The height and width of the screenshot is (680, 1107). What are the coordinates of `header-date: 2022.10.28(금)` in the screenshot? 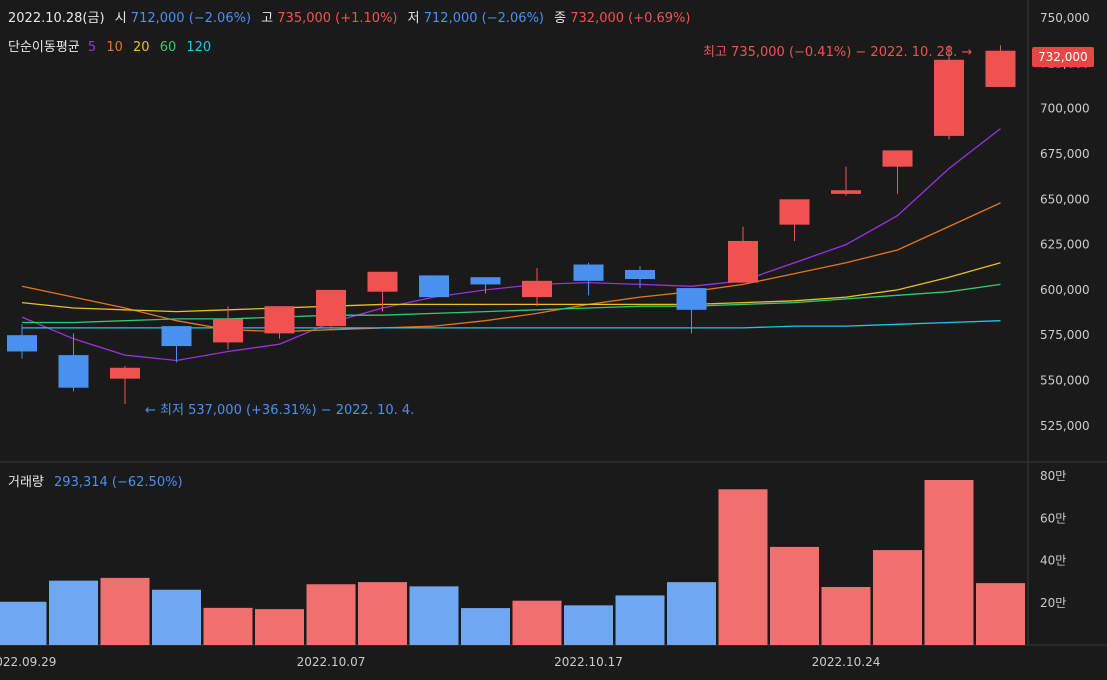 It's located at (56, 18).